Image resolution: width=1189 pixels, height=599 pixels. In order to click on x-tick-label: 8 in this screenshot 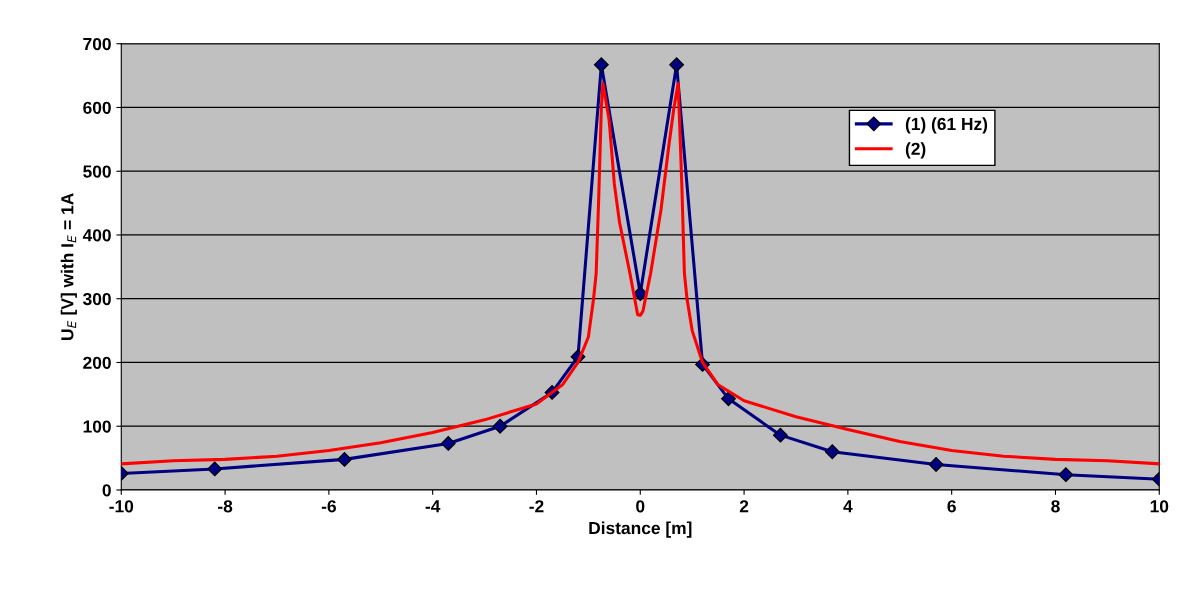, I will do `click(1055, 506)`.